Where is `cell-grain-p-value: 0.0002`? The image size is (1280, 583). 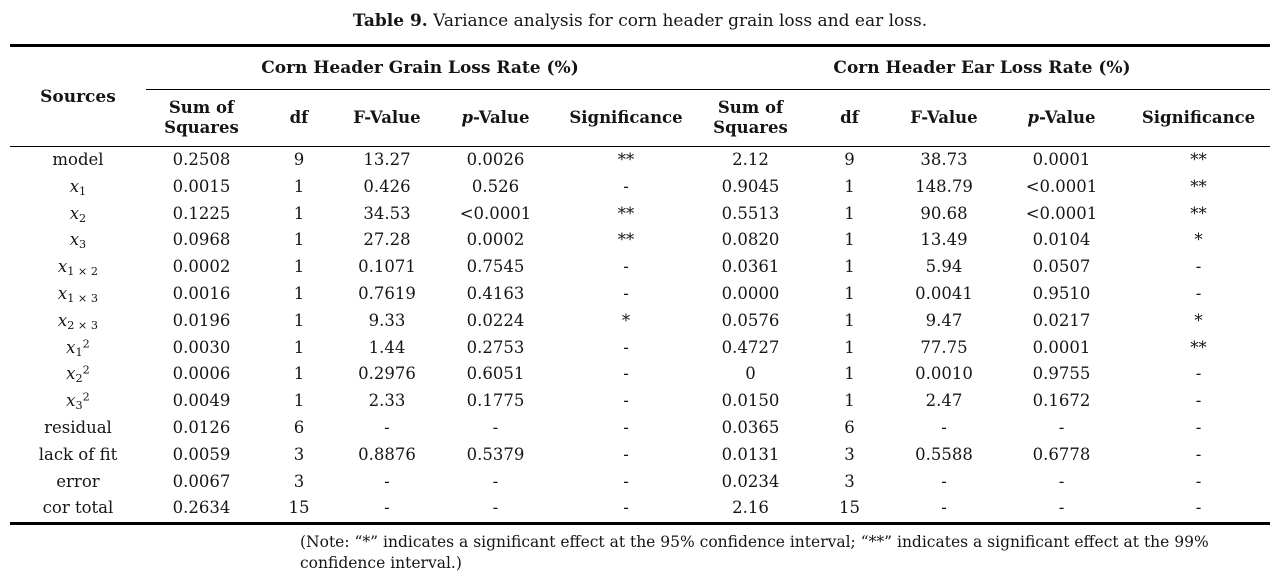
cell-grain-p-value: 0.0002 is located at coordinates (495, 240).